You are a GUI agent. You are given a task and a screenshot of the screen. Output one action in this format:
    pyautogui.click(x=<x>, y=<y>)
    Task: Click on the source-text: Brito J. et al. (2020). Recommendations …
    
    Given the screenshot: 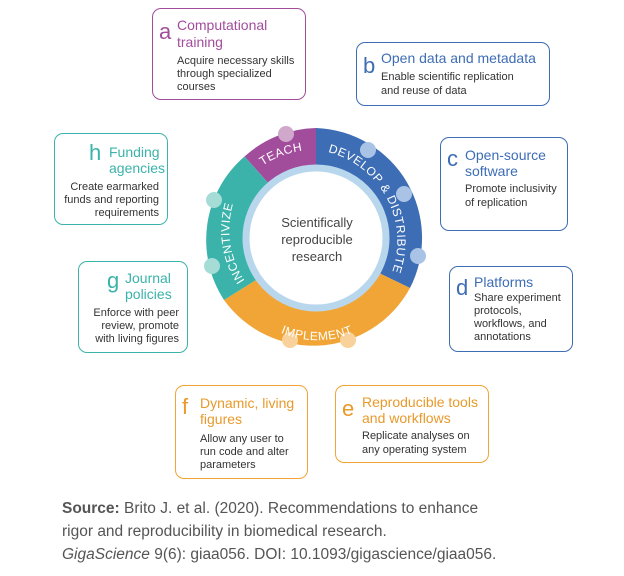 What is the action you would take?
    pyautogui.click(x=299, y=508)
    